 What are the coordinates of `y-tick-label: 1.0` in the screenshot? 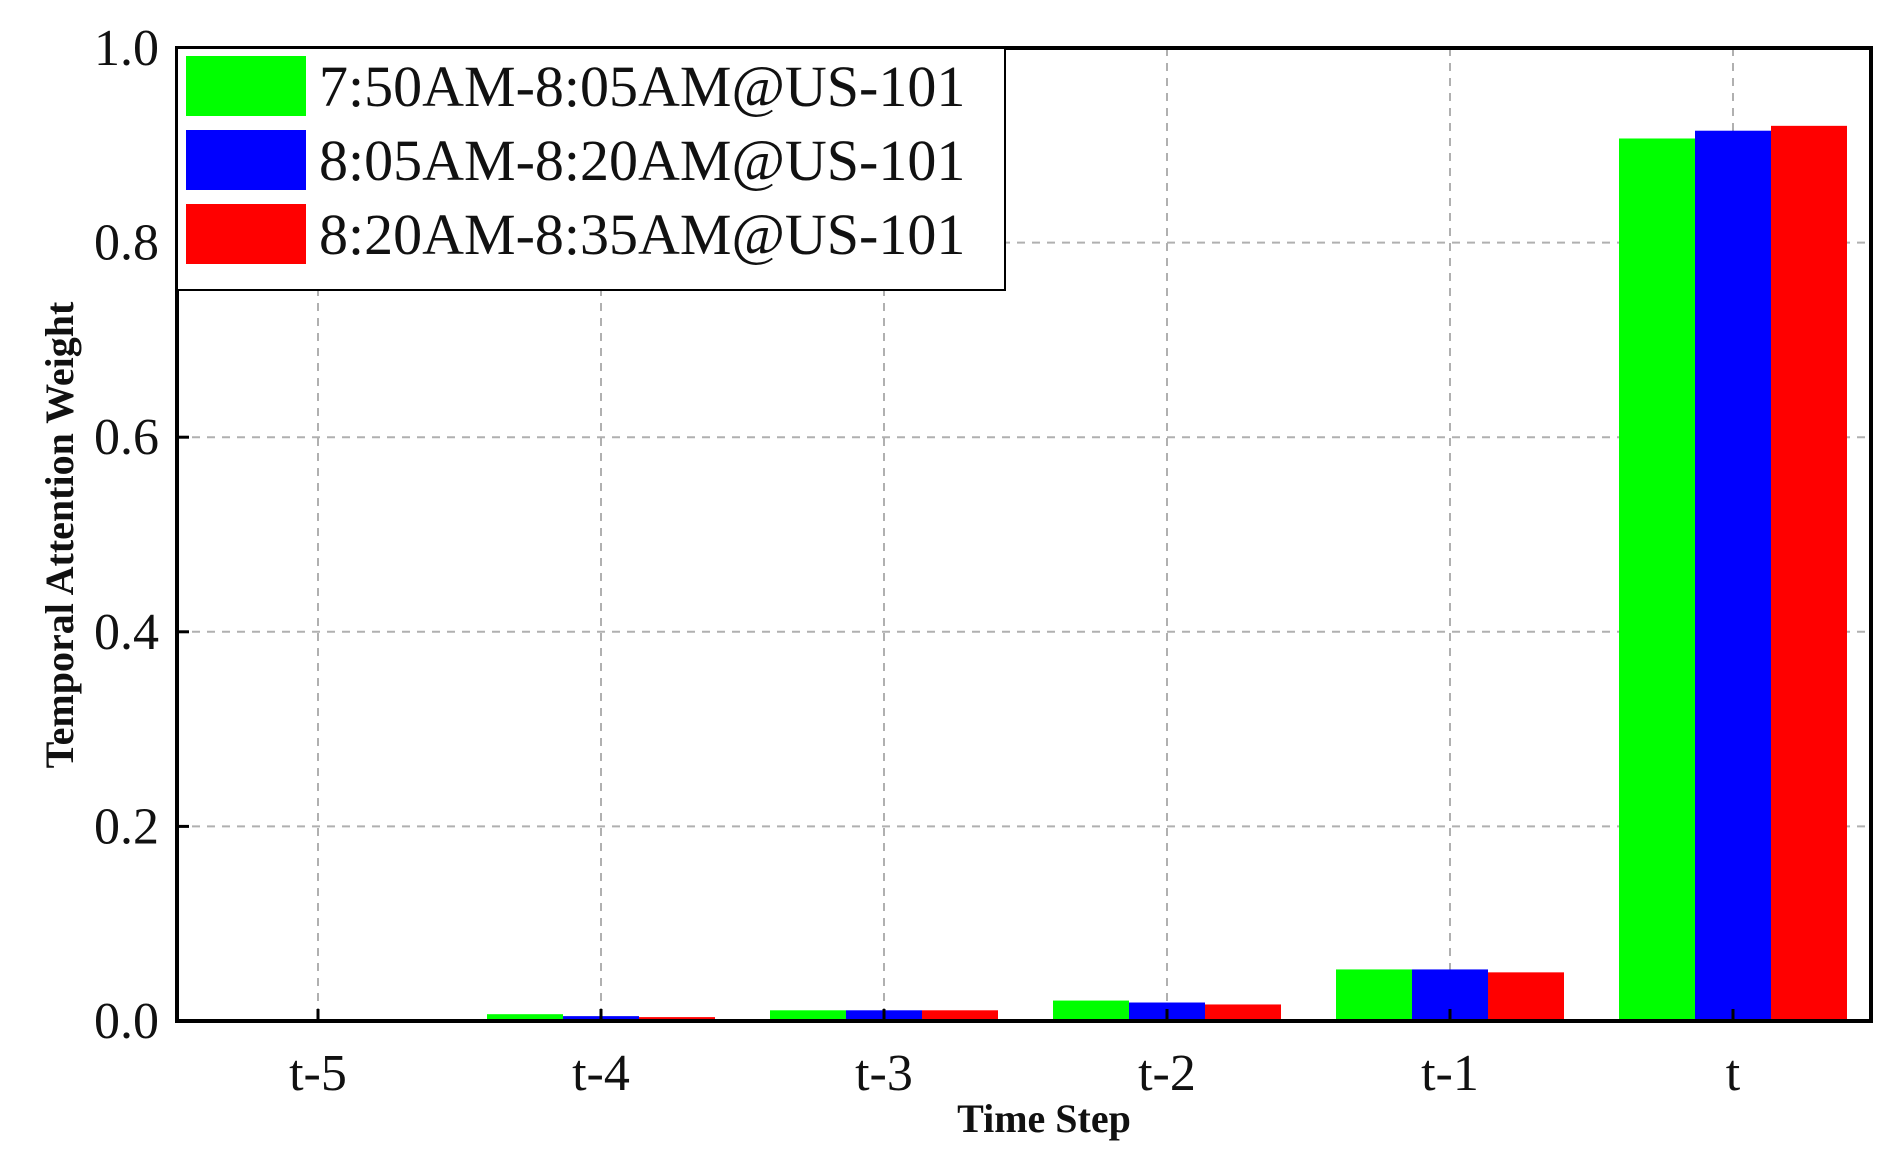 It's located at (126, 48).